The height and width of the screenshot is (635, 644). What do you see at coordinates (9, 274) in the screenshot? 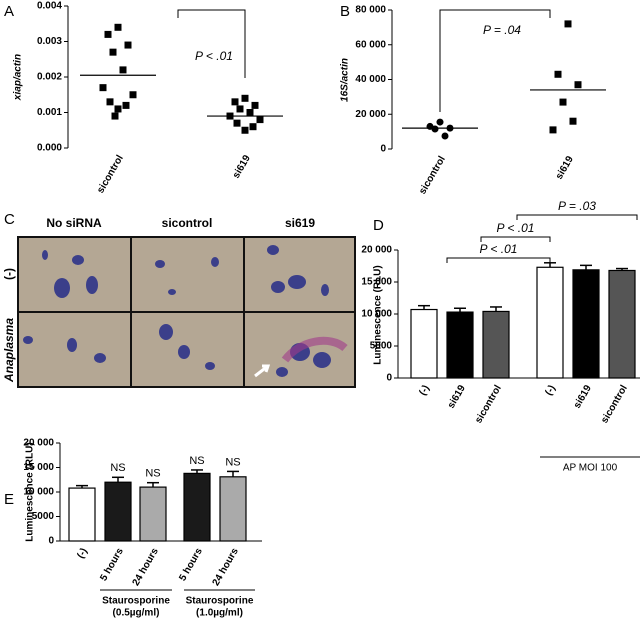
I see `row-label: (-)` at bounding box center [9, 274].